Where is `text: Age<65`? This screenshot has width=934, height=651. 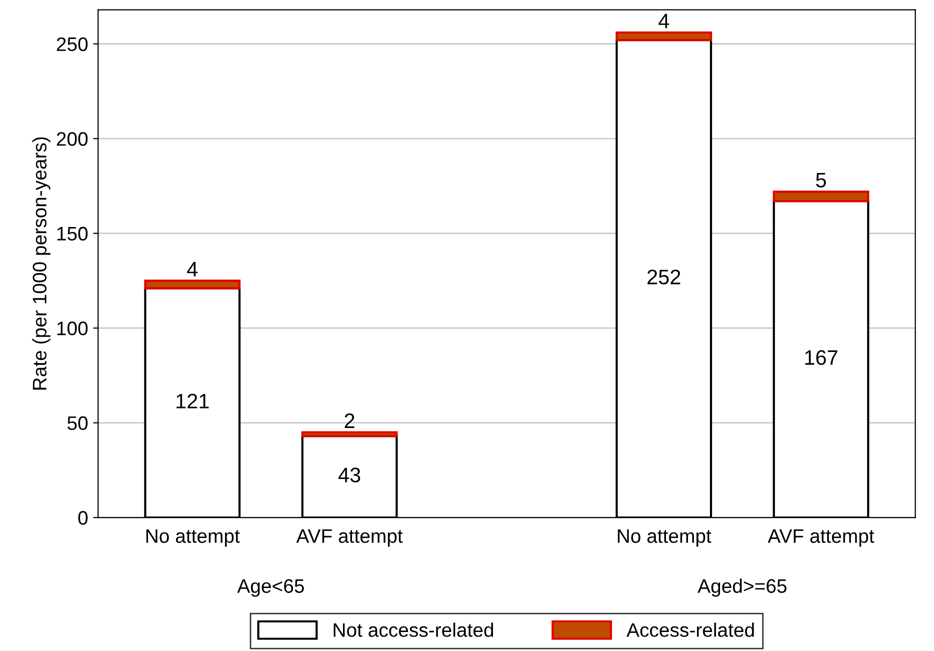
text: Age<65 is located at coordinates (270, 588).